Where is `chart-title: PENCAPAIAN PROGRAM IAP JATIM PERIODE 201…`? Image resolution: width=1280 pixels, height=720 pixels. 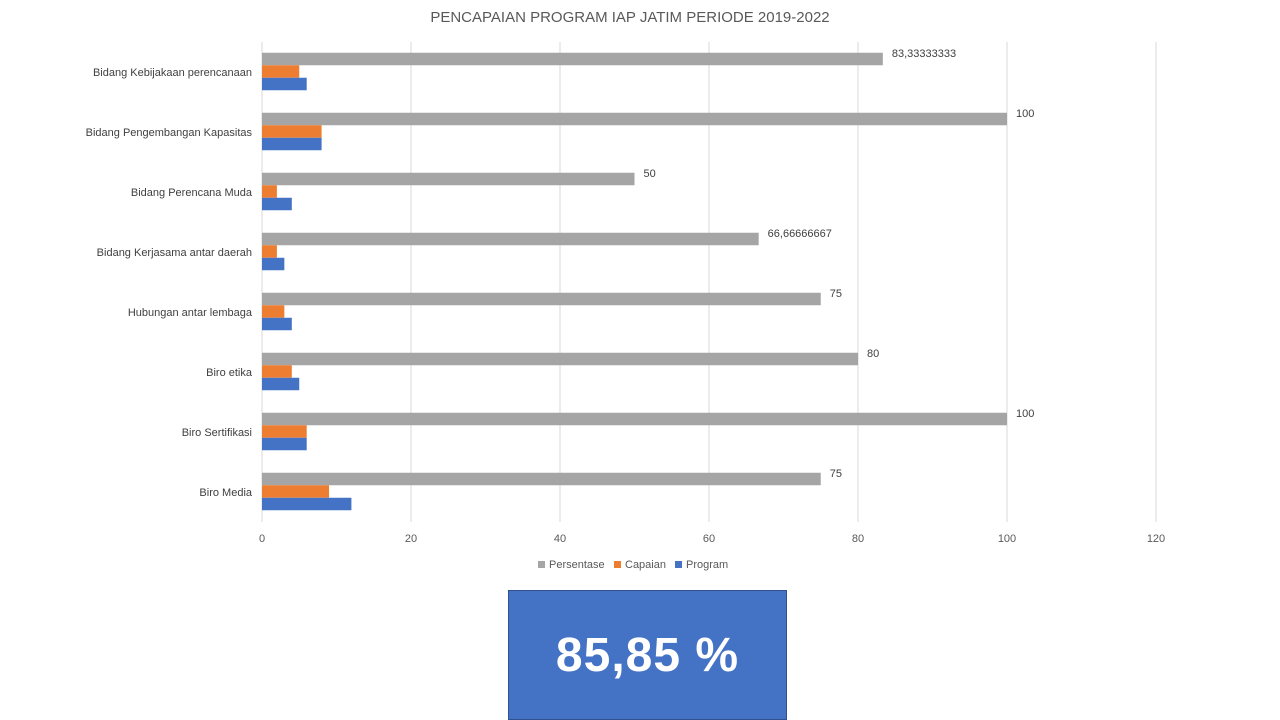
chart-title: PENCAPAIAN PROGRAM IAP JATIM PERIODE 201… is located at coordinates (629, 17).